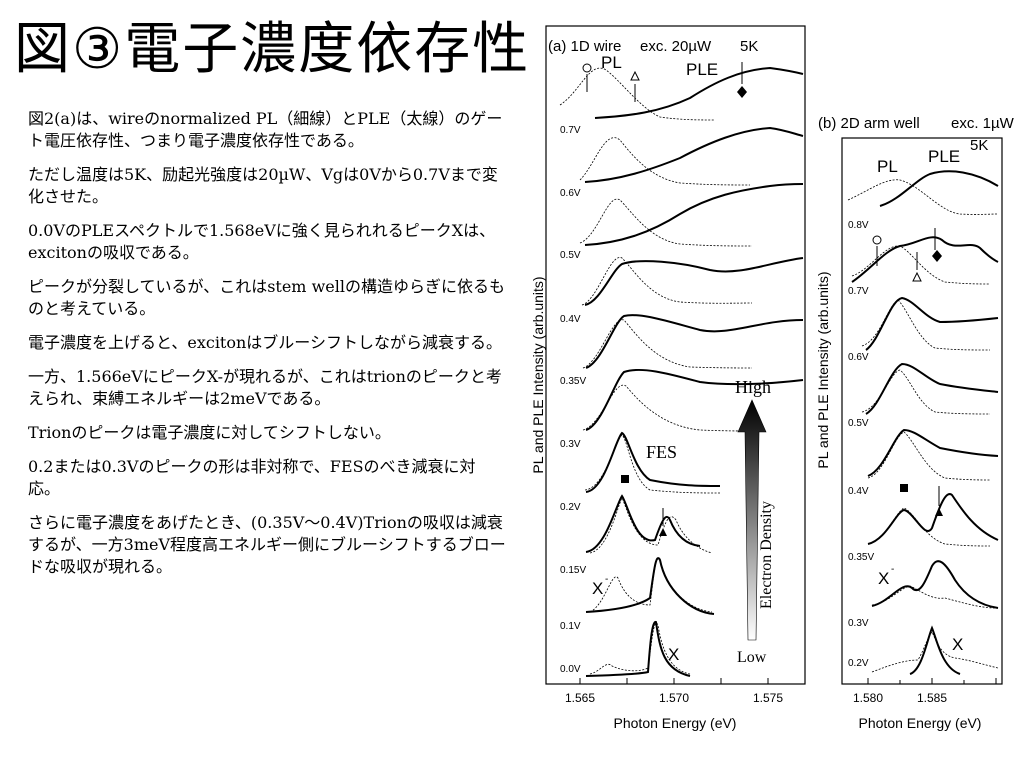 The height and width of the screenshot is (768, 1024). What do you see at coordinates (673, 654) in the screenshot?
I see `exciton-label: X` at bounding box center [673, 654].